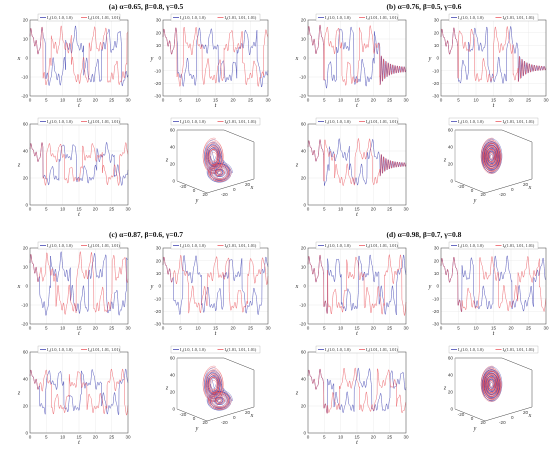 This screenshot has height=449, width=550. I want to click on x-tick-label: -20, so click(502, 194).